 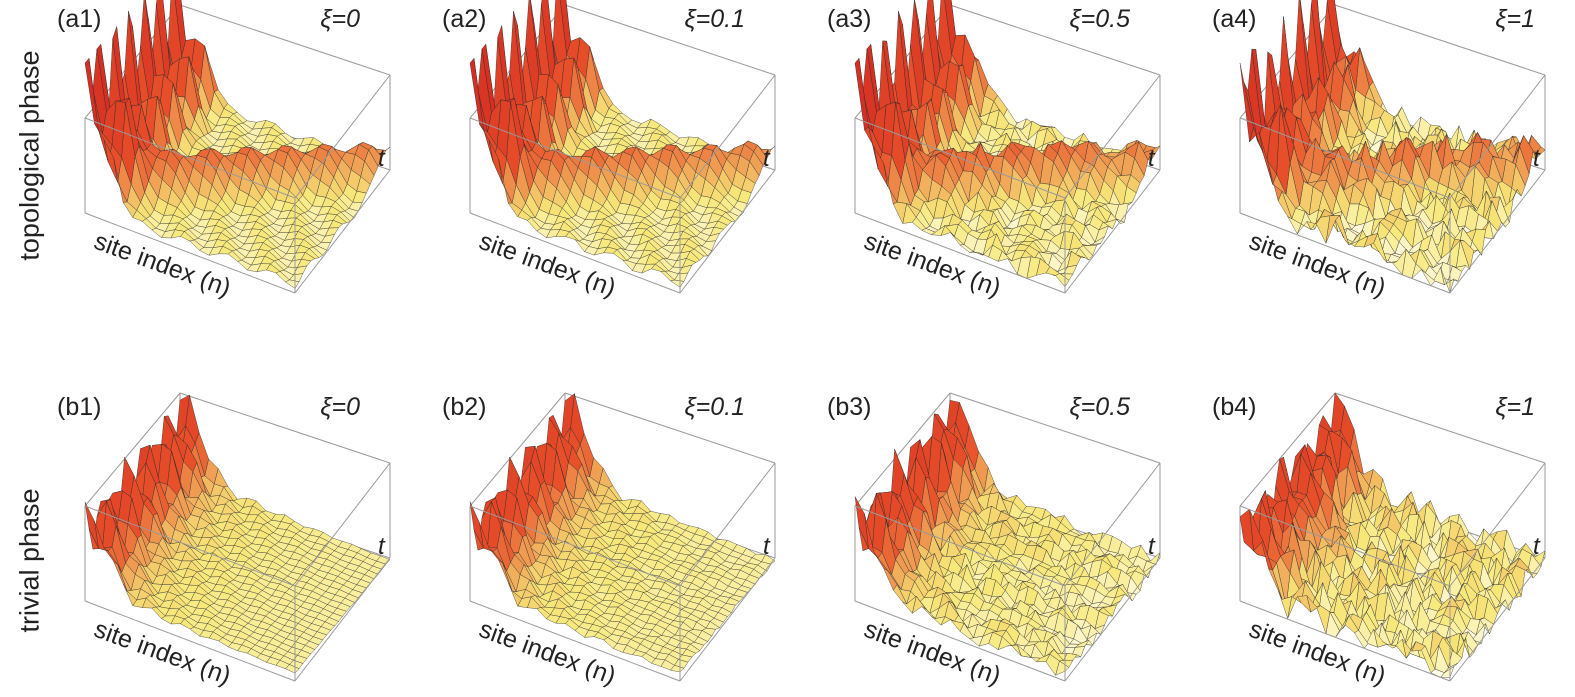 I want to click on panel-label: (b1), so click(x=79, y=407).